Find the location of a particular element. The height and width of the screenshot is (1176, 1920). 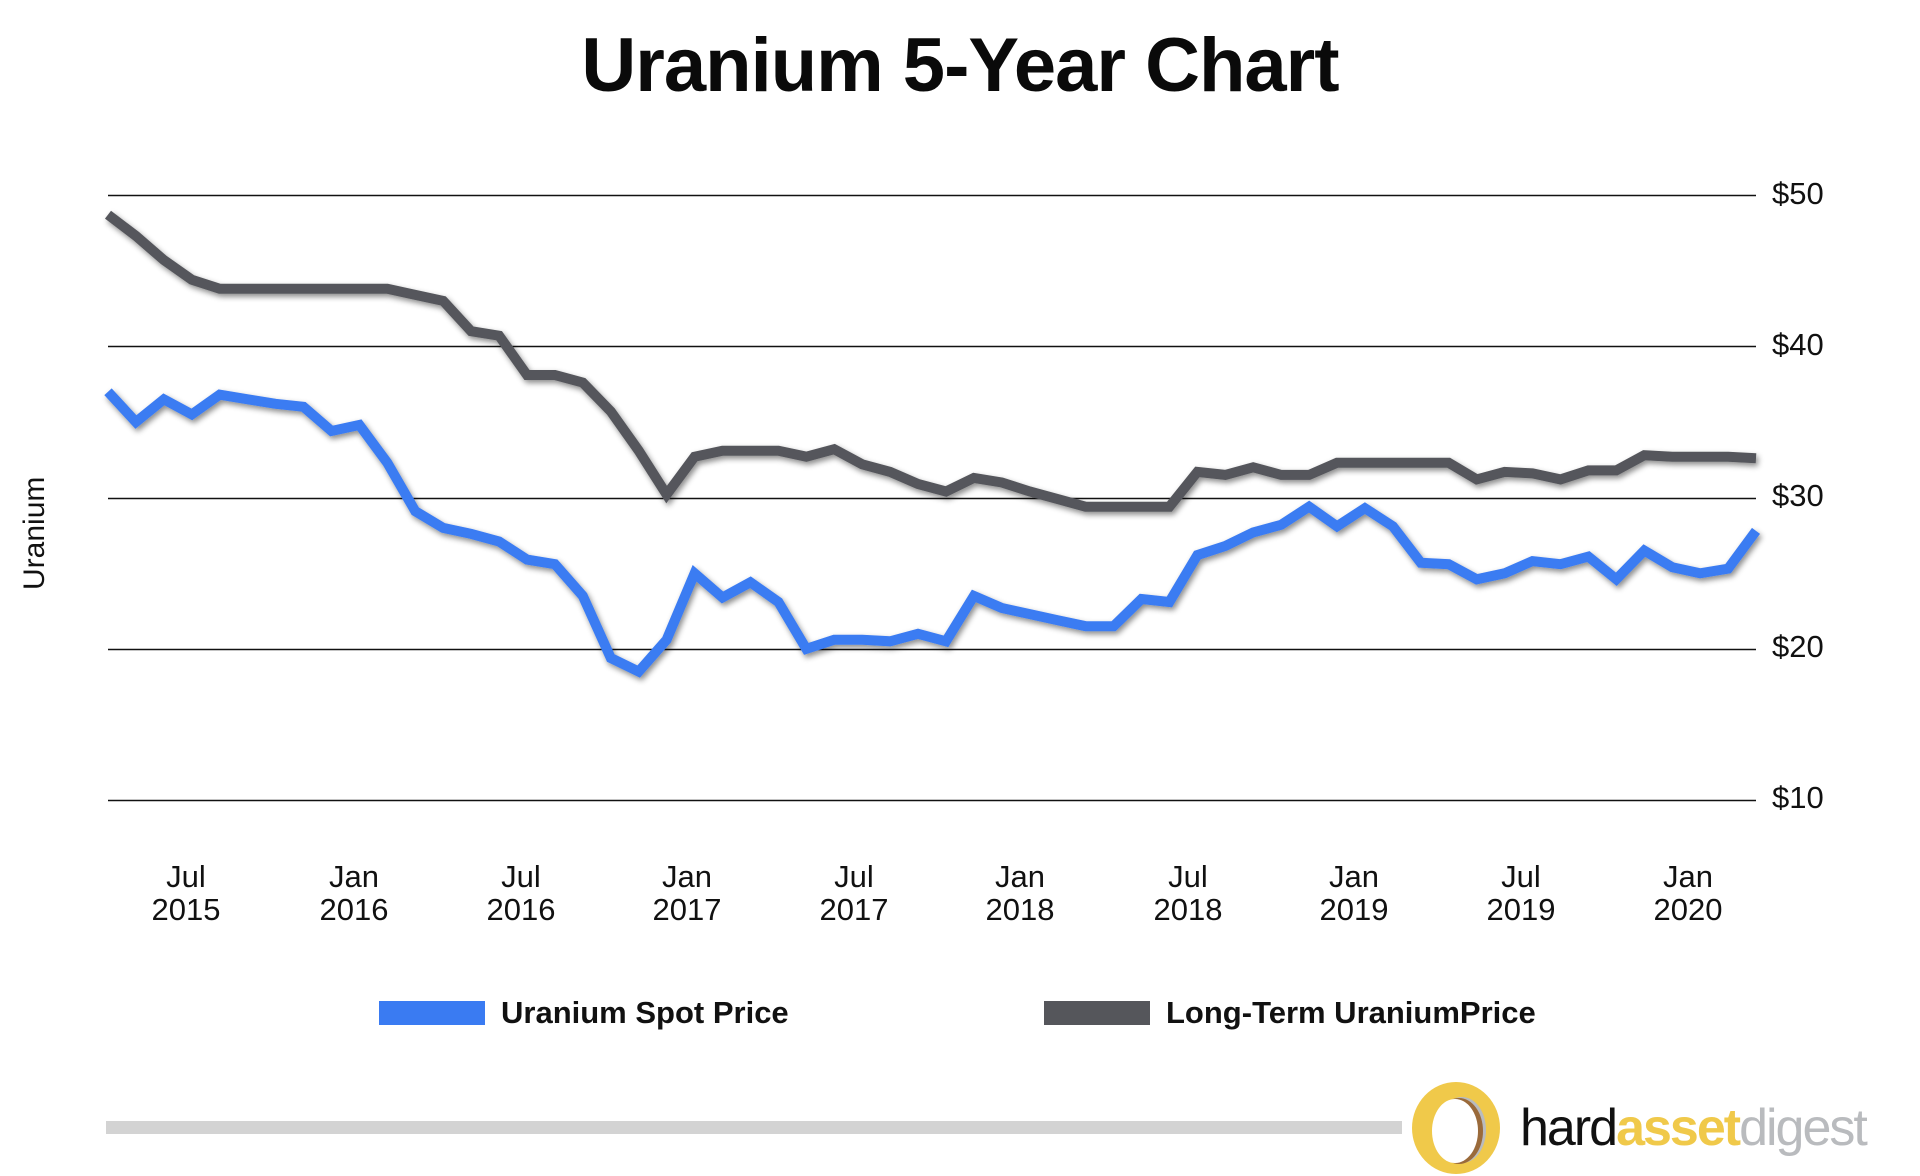

y-tick-label: $40 is located at coordinates (1798, 344).